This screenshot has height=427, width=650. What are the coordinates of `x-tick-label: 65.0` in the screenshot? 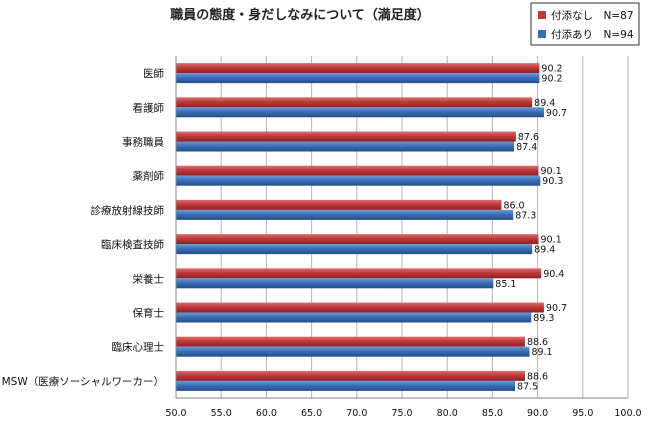 It's located at (311, 413).